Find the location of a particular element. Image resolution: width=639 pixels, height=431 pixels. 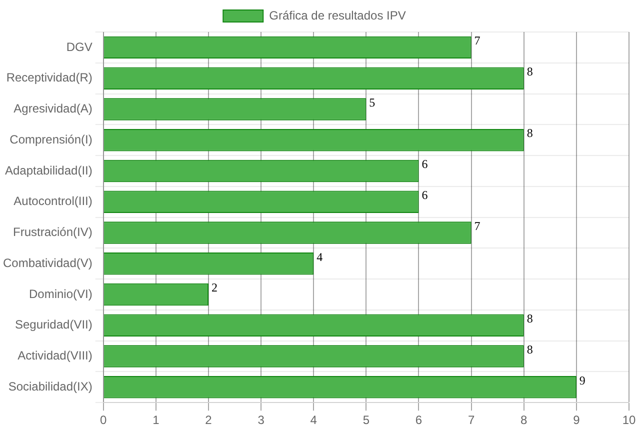

legend-label: Gráfica de resultados IPV is located at coordinates (337, 15).